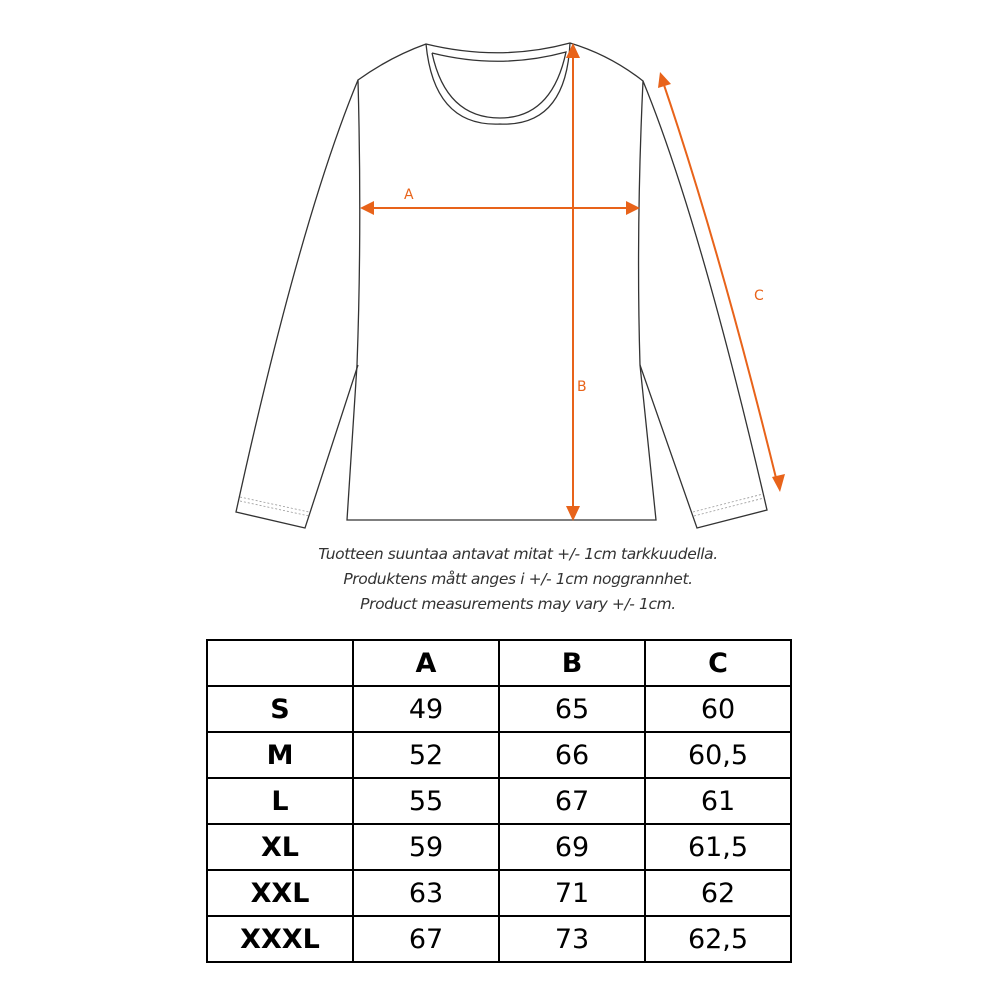  I want to click on value-cell: 66, so click(572, 755).